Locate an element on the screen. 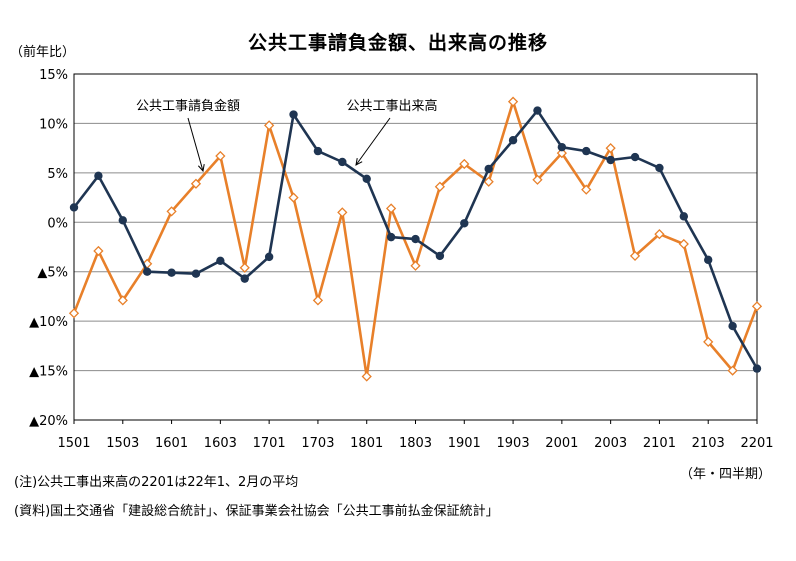  x-tick-label: 2001 is located at coordinates (561, 443).